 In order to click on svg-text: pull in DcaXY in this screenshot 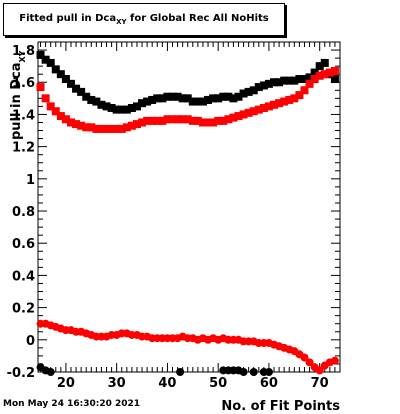, I will do `click(18, 95)`.